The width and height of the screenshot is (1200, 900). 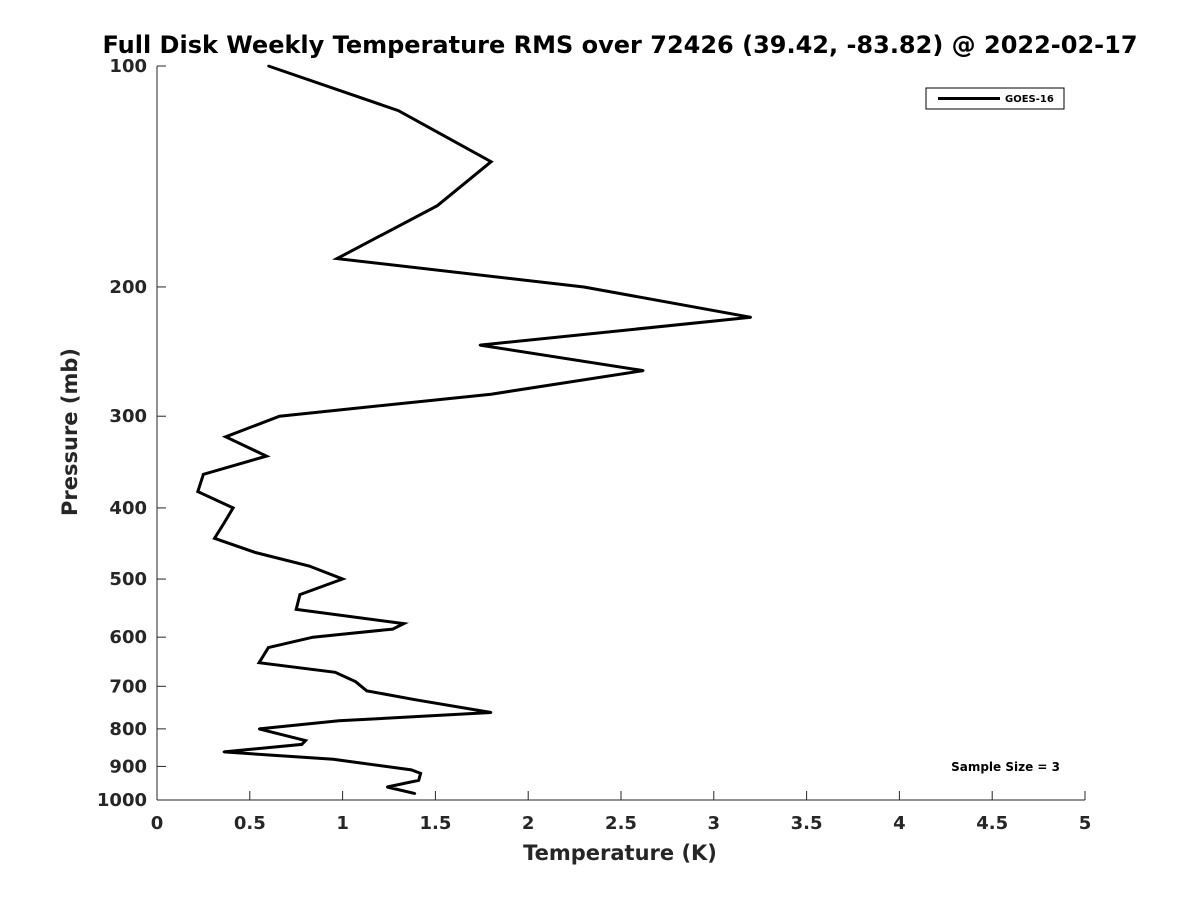 I want to click on x-tick-label: 3.5, so click(x=807, y=823).